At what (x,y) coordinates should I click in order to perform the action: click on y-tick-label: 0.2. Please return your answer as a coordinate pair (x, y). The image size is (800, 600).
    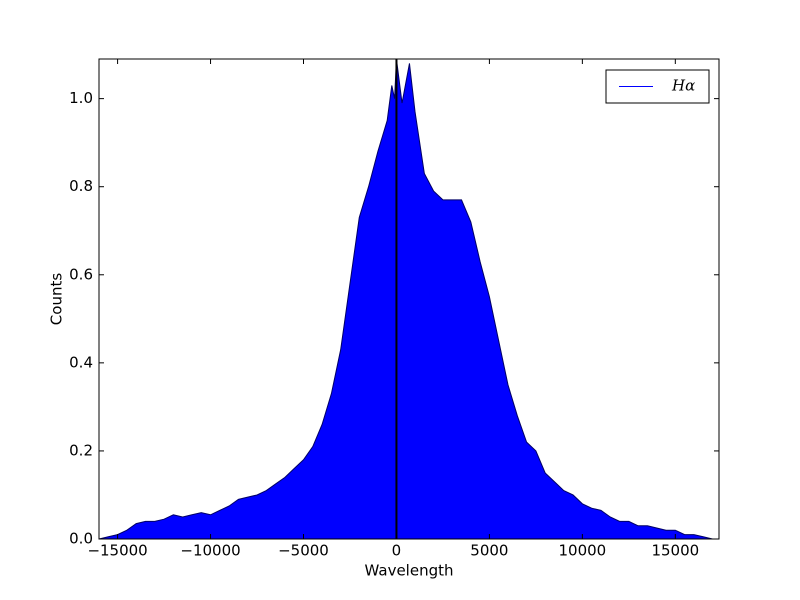
    Looking at the image, I should click on (81, 450).